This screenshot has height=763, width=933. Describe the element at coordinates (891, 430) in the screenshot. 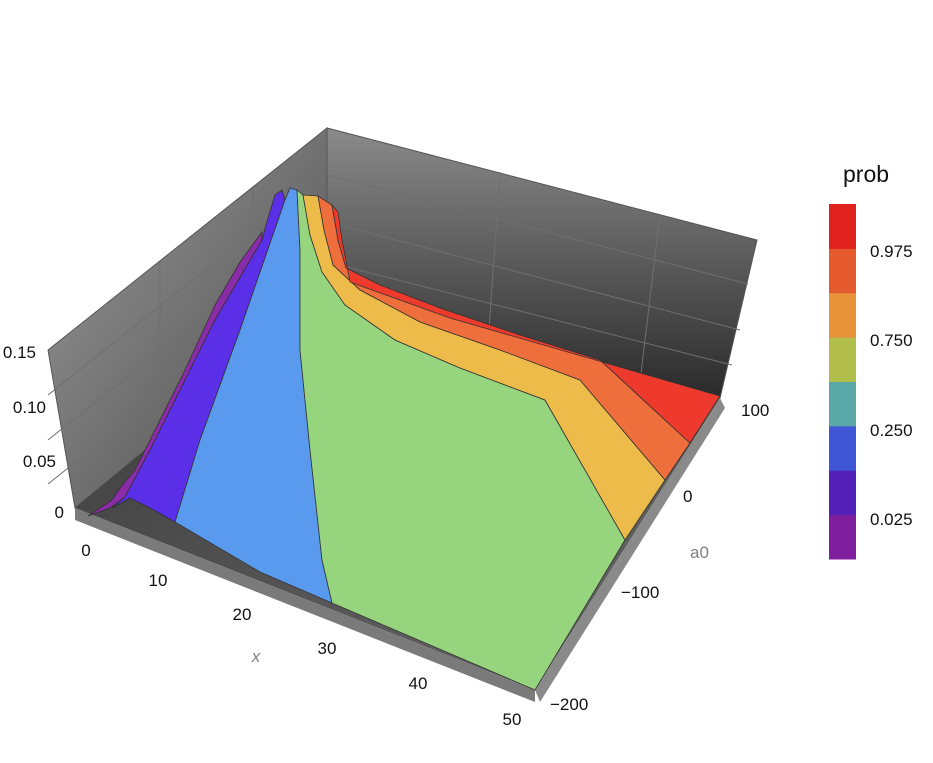

I see `legend-tick-label: 0.250` at that location.